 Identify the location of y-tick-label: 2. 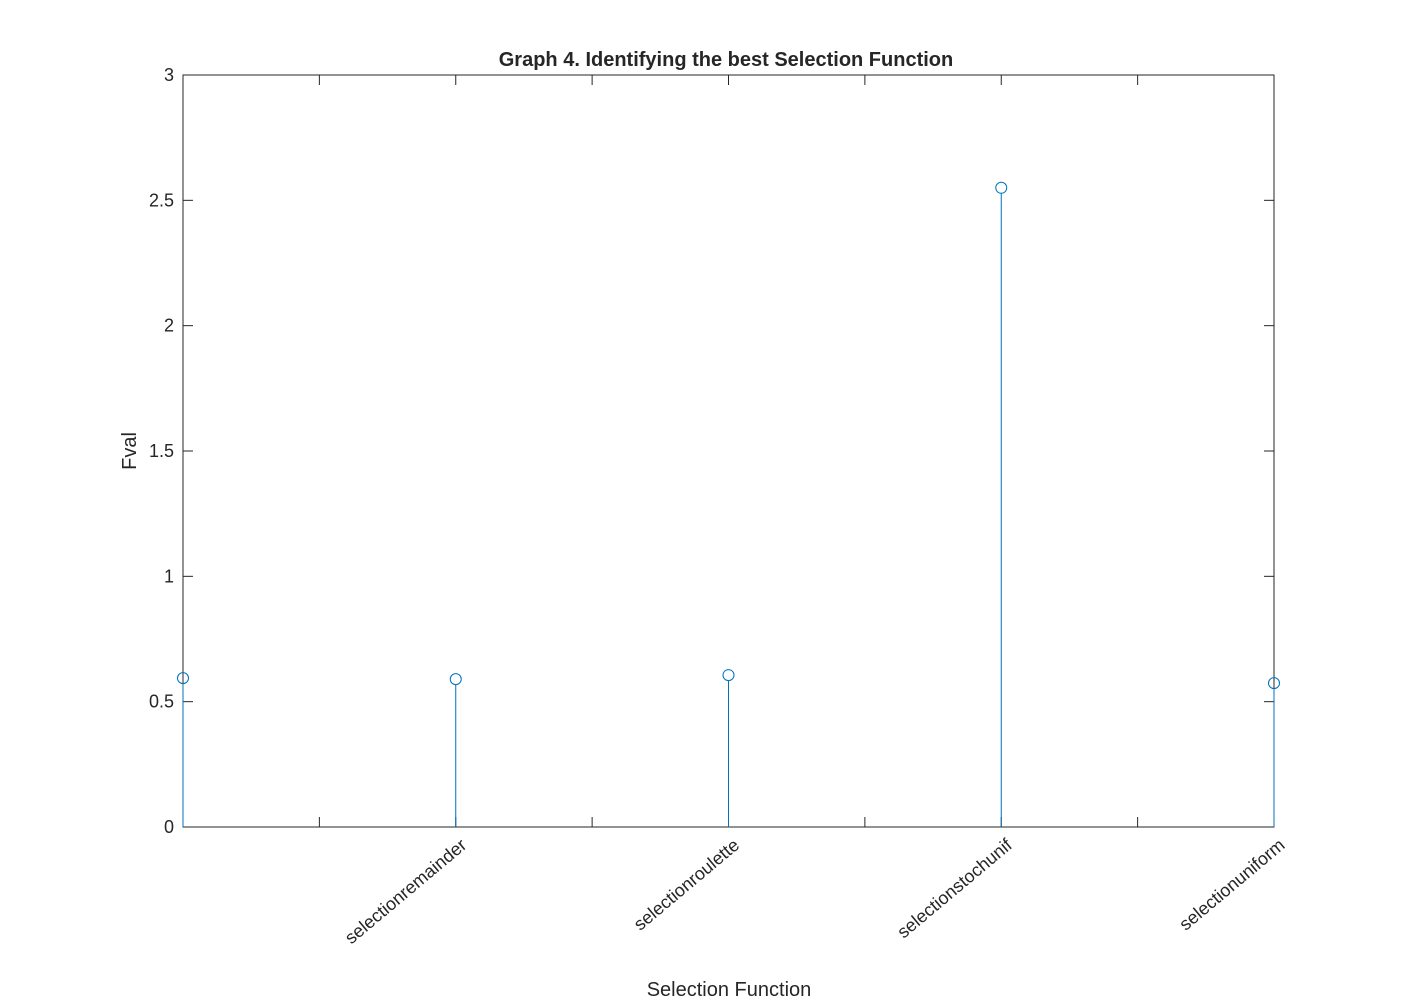
(169, 326).